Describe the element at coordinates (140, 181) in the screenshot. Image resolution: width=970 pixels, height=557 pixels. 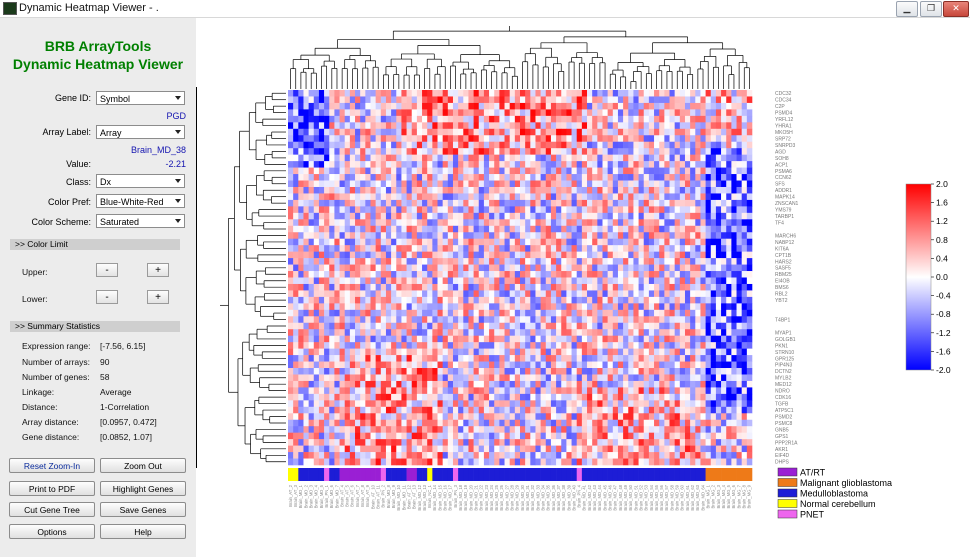
I see `class-select: Dx` at that location.